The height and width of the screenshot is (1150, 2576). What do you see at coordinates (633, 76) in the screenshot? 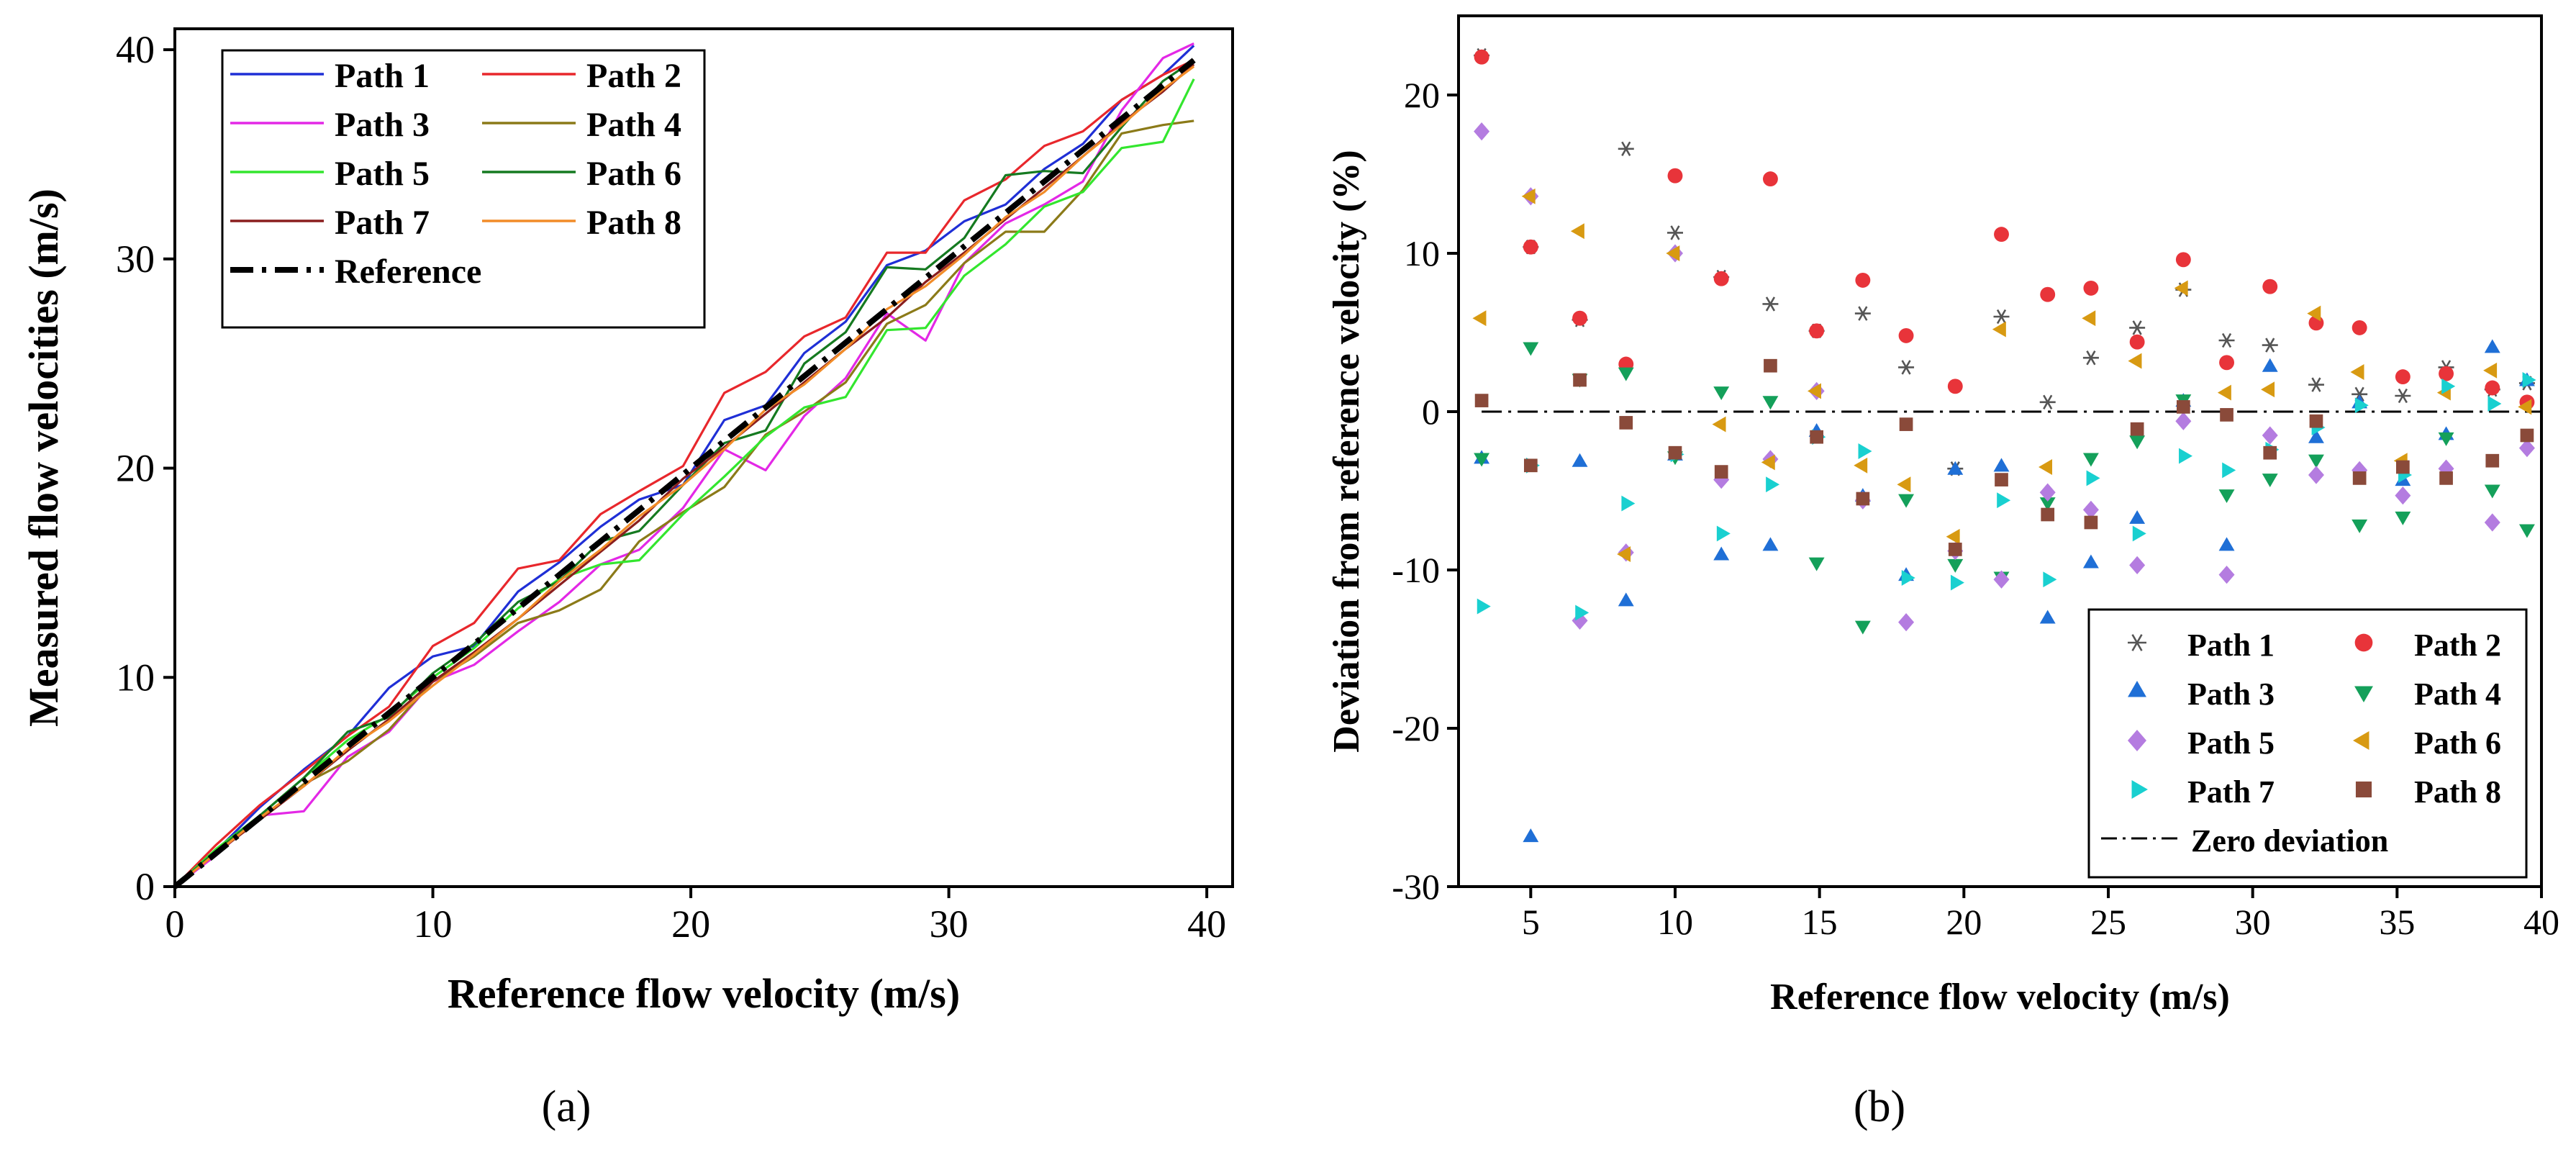
I see `legend-label-path-2: Path 2` at bounding box center [633, 76].